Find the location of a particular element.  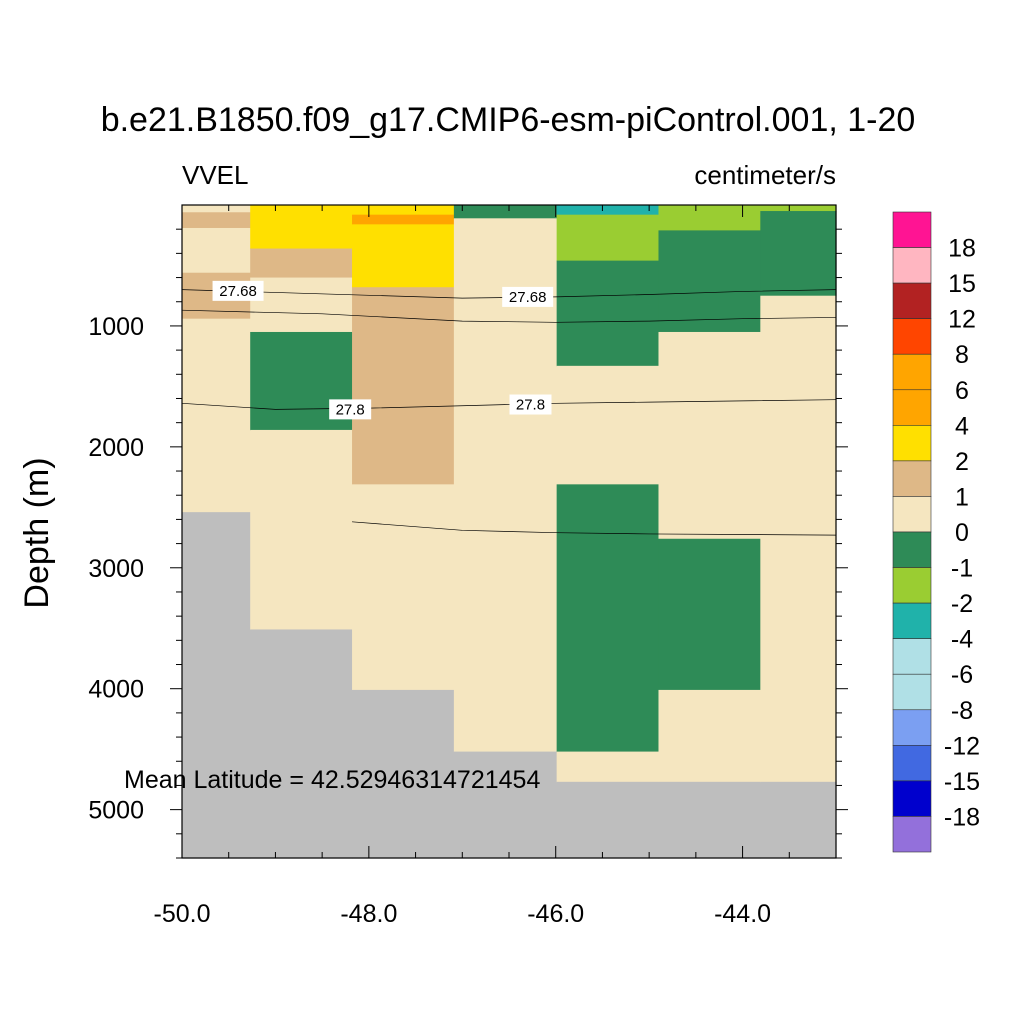

colorbar-label-6: 2 is located at coordinates (962, 462).